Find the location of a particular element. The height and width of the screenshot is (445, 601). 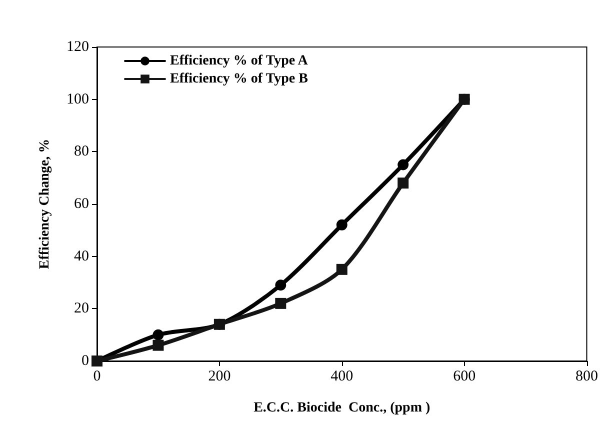

y-tick-label: 60 is located at coordinates (81, 204).